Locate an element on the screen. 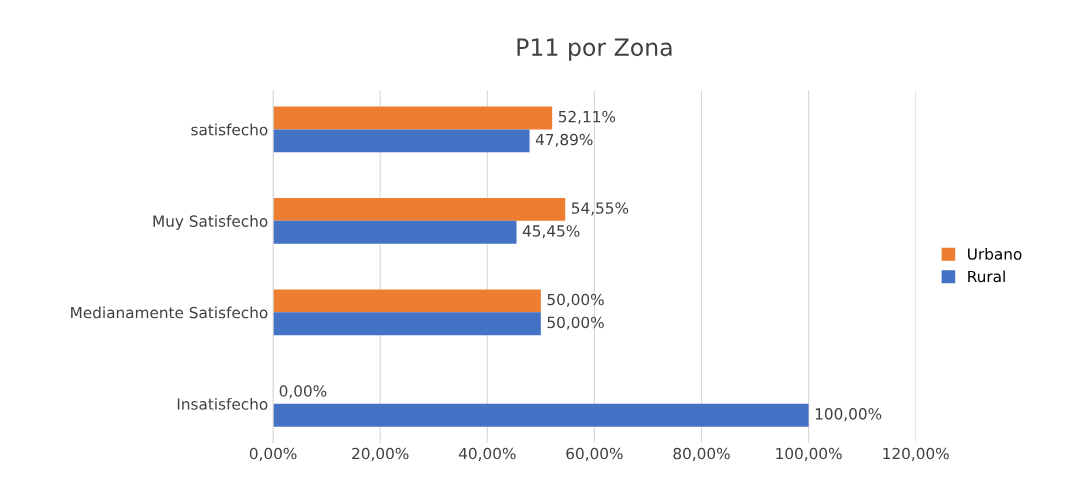 This screenshot has height=503, width=1071. legend-label: Urbano is located at coordinates (995, 253).